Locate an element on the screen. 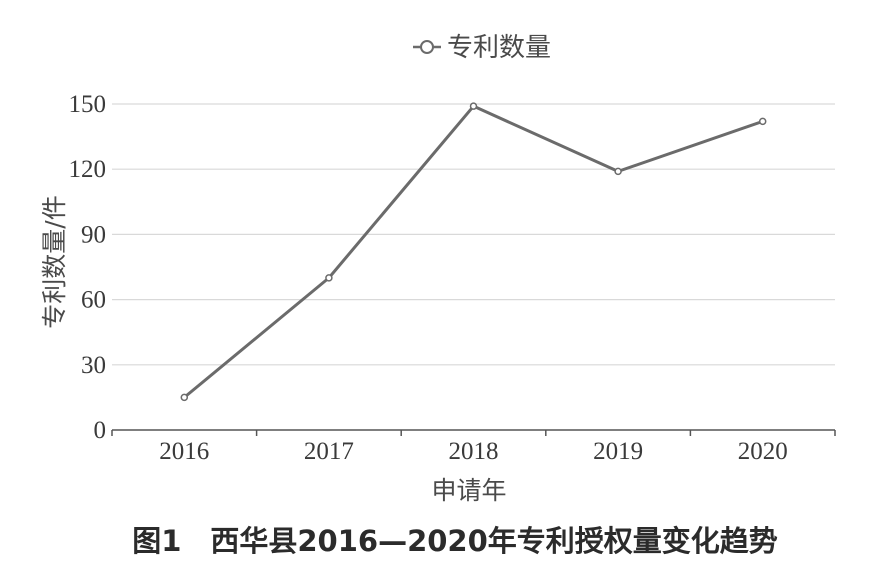  legend-circle-marker is located at coordinates (427, 47).